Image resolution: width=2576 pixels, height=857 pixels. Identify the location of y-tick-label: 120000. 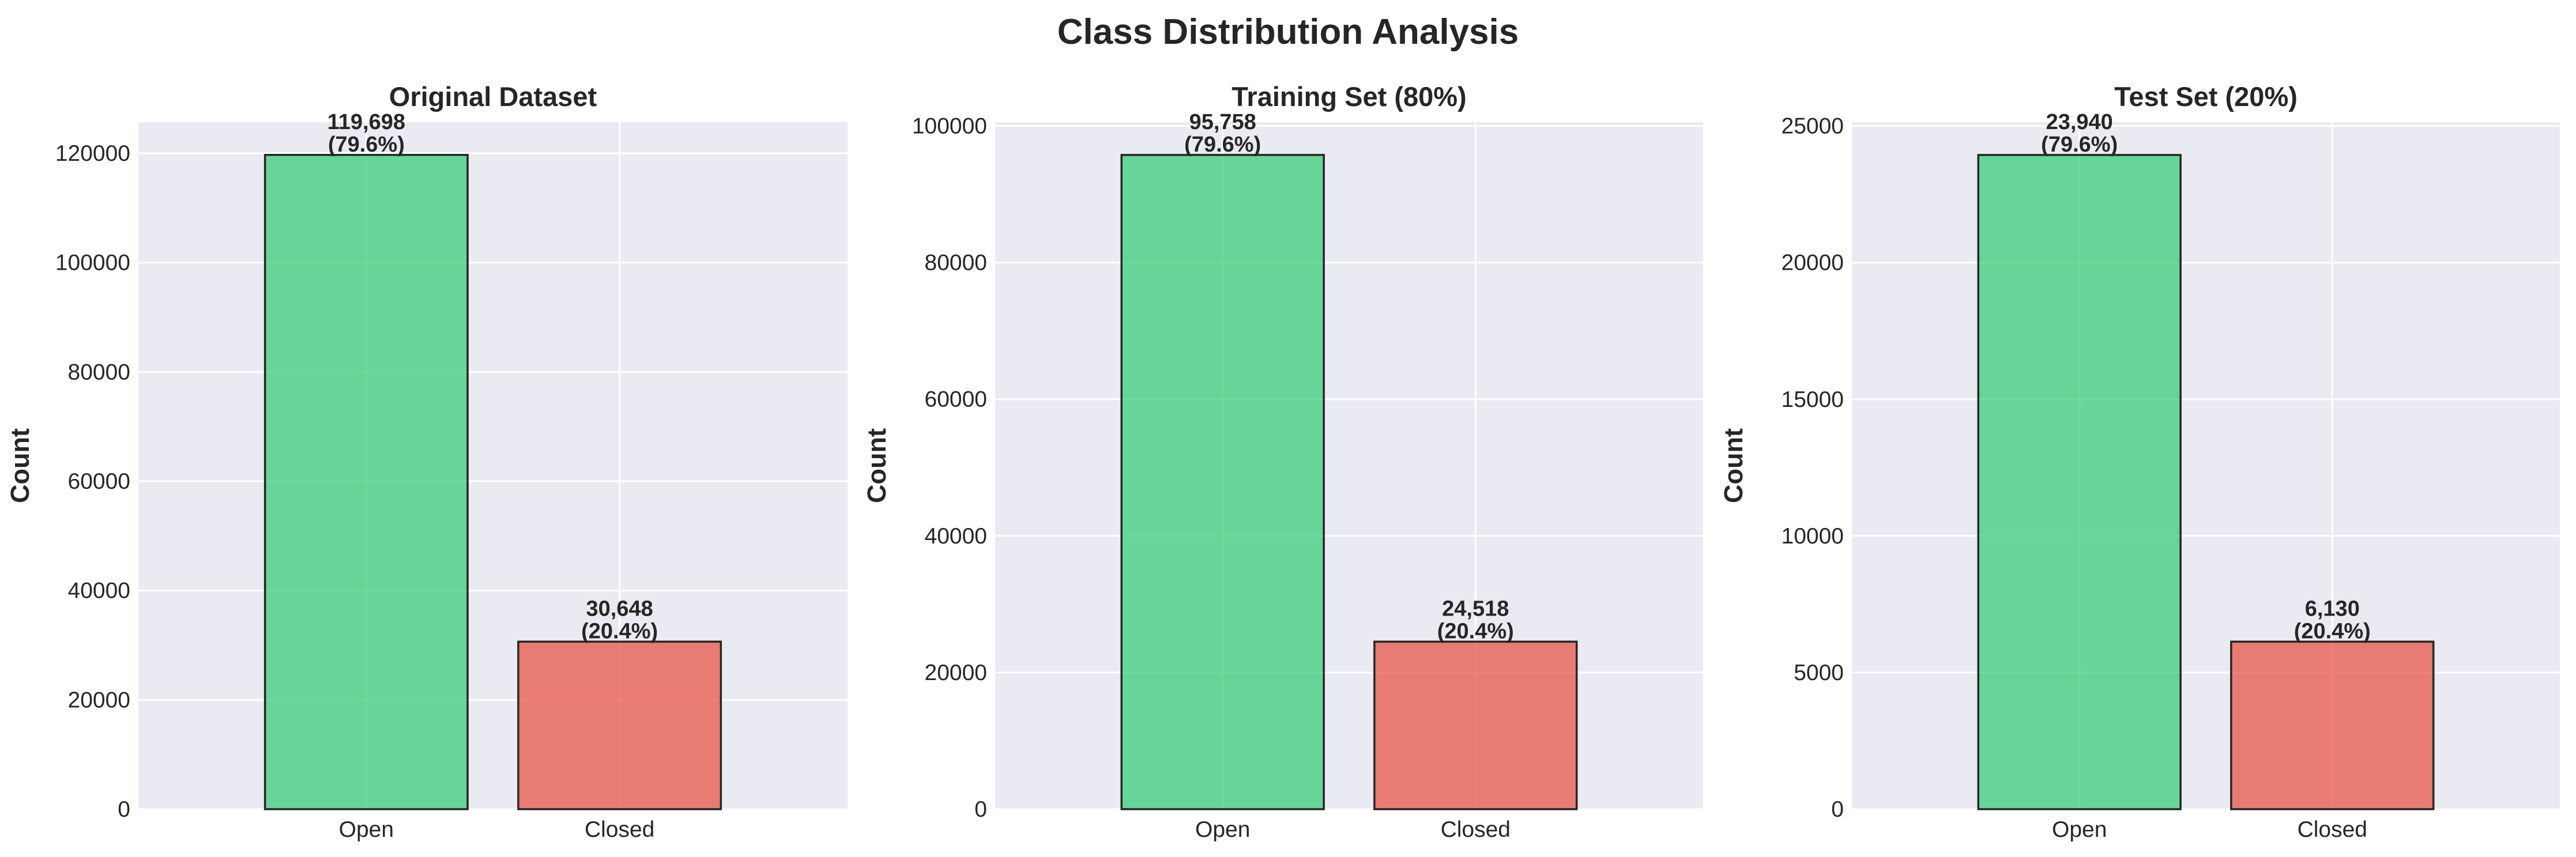
(92, 153).